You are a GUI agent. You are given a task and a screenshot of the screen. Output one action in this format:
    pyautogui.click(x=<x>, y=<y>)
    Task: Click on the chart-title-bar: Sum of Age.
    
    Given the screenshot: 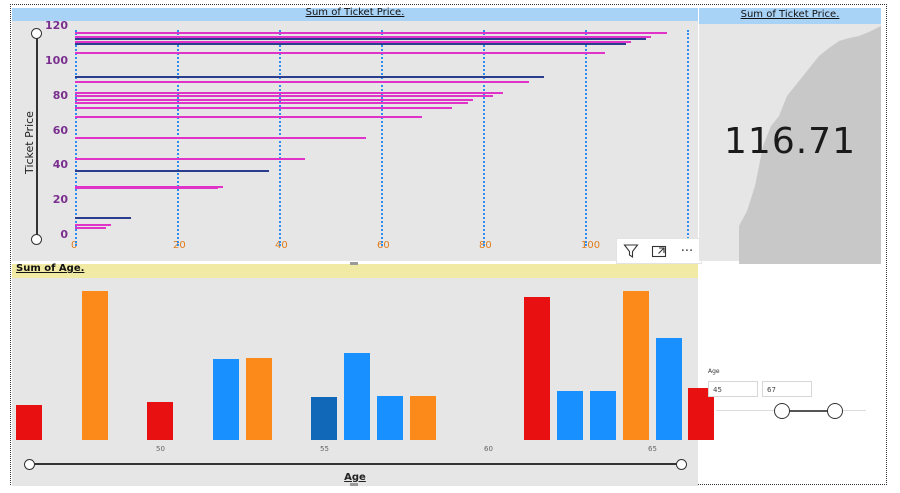 What is the action you would take?
    pyautogui.click(x=355, y=270)
    